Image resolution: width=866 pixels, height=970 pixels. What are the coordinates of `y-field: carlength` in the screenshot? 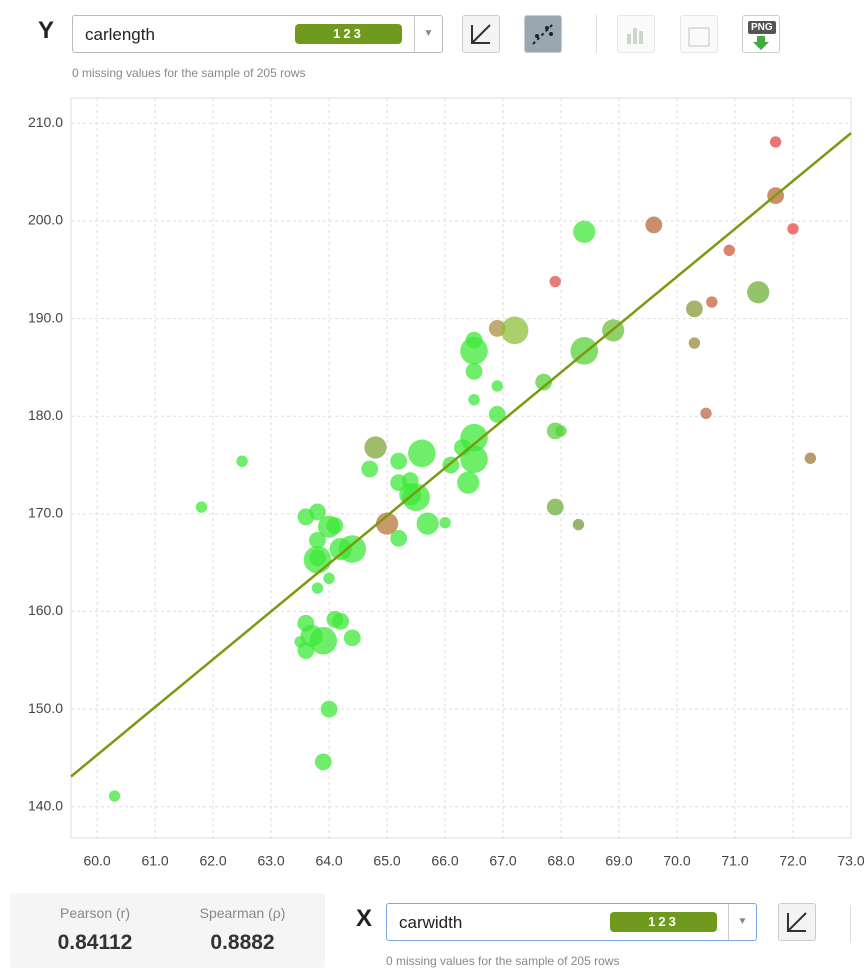 It's located at (120, 34).